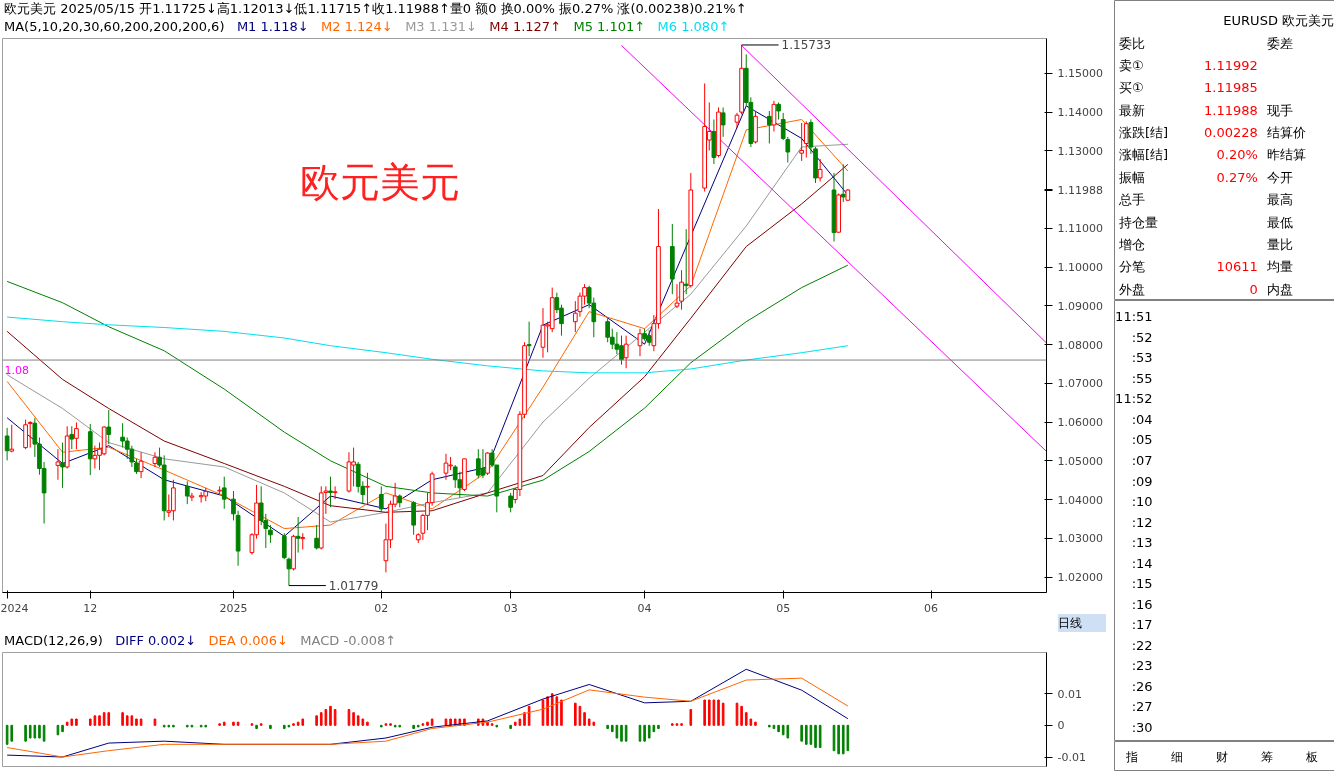 This screenshot has width=1334, height=771. I want to click on text: M4 1.127↑, so click(525, 26).